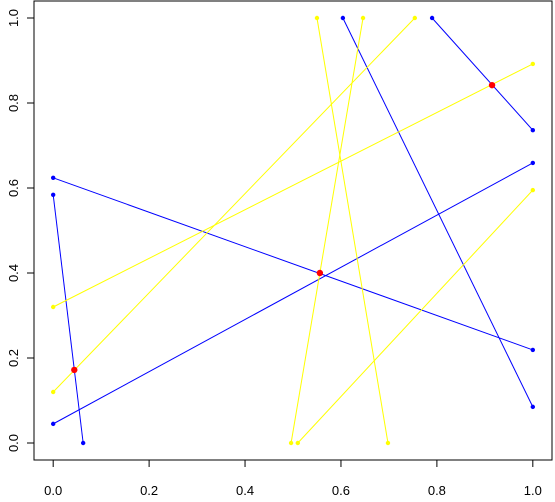 The width and height of the screenshot is (555, 502). What do you see at coordinates (13, 103) in the screenshot?
I see `y-tick-label: 0.8` at bounding box center [13, 103].